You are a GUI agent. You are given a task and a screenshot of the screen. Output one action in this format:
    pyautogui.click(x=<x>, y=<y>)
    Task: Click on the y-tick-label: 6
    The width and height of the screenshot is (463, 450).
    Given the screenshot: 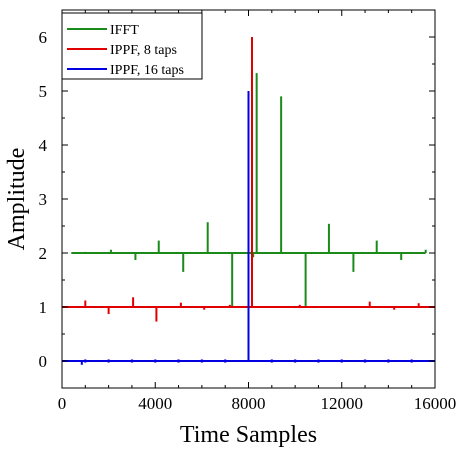 What is the action you would take?
    pyautogui.click(x=43, y=37)
    